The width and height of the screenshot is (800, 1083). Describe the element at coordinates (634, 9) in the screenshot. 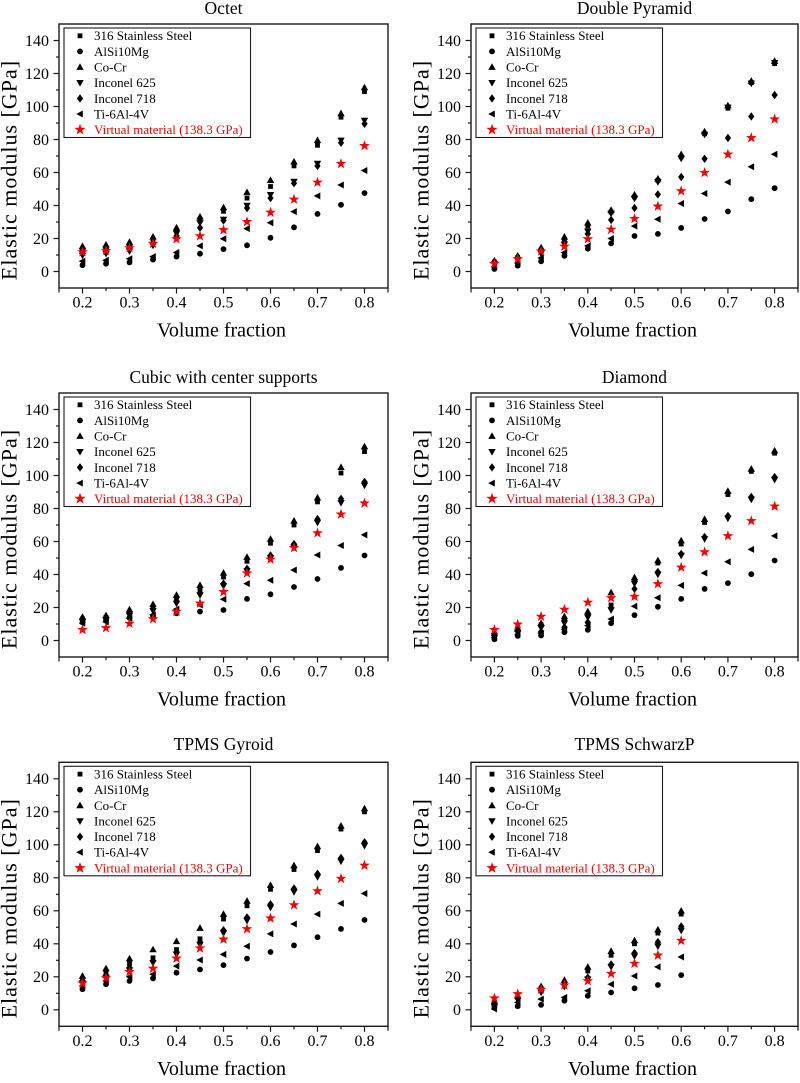

I see `svg-text: Double Pyramid` at that location.